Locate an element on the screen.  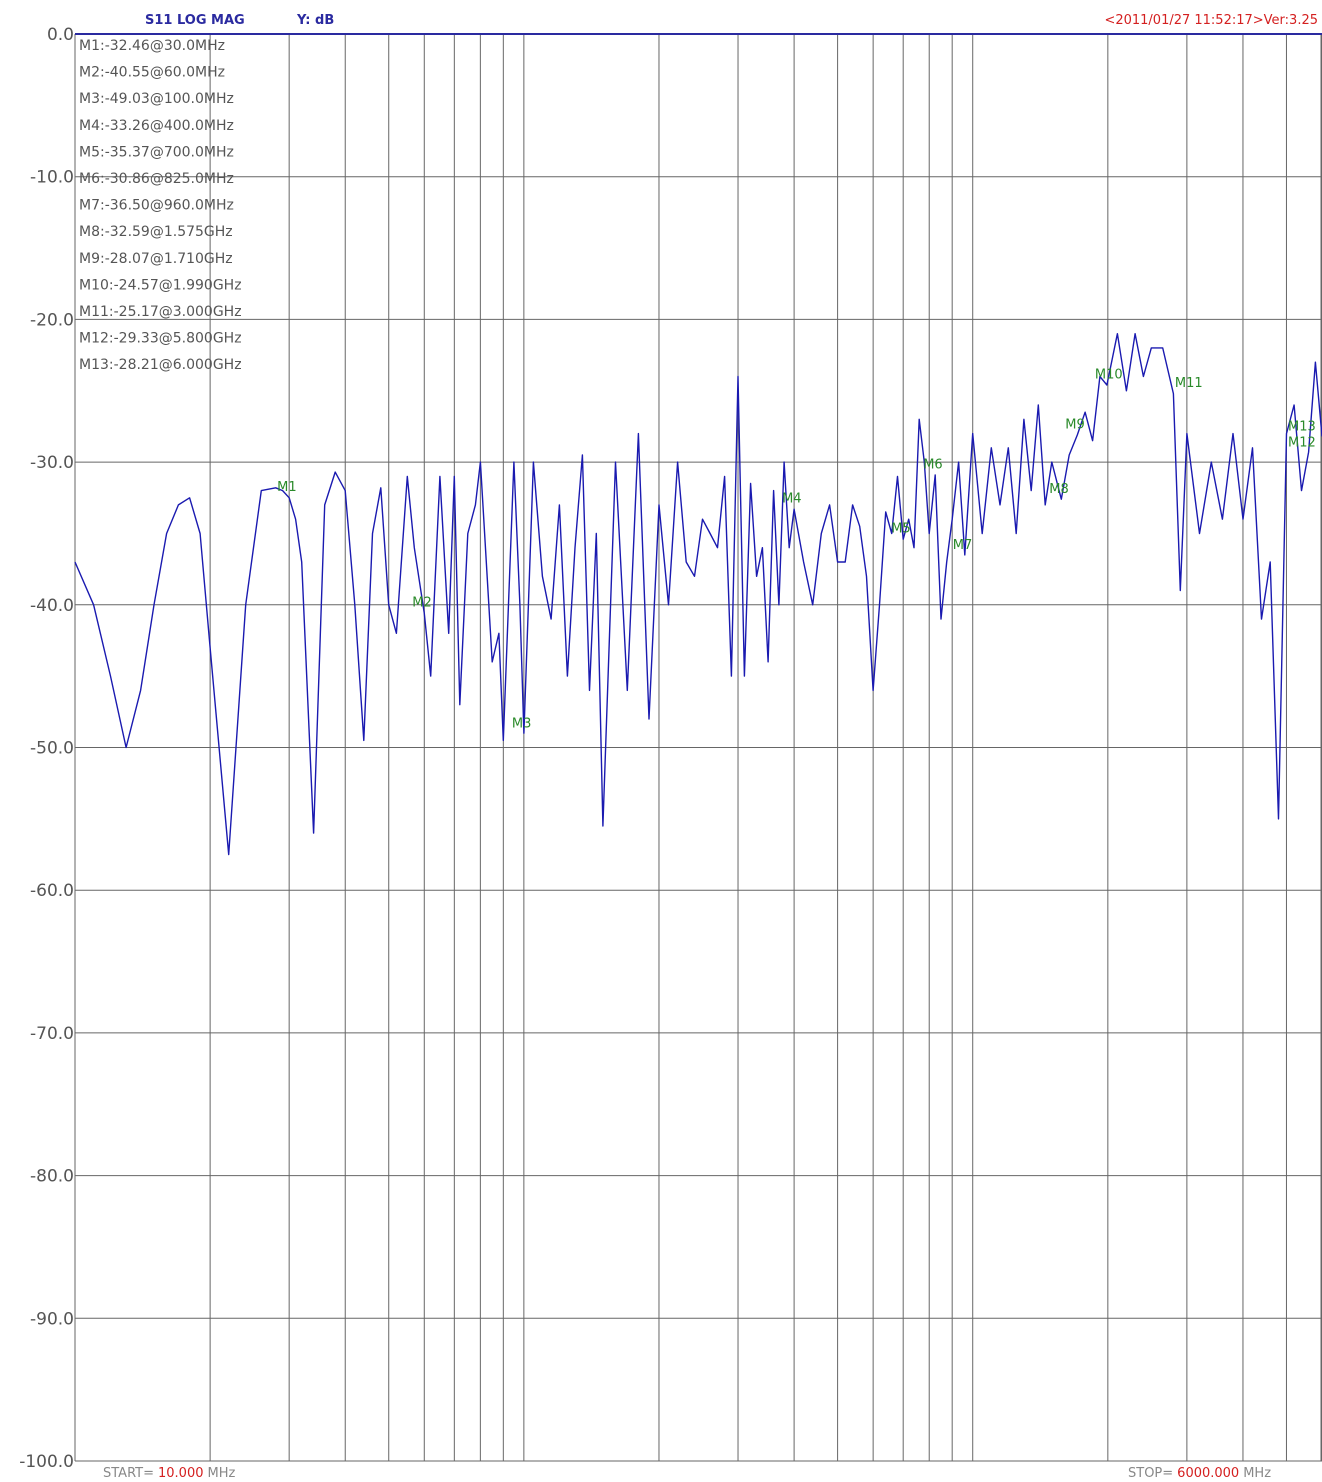
y-tick-label: -10.0 is located at coordinates (52, 178).